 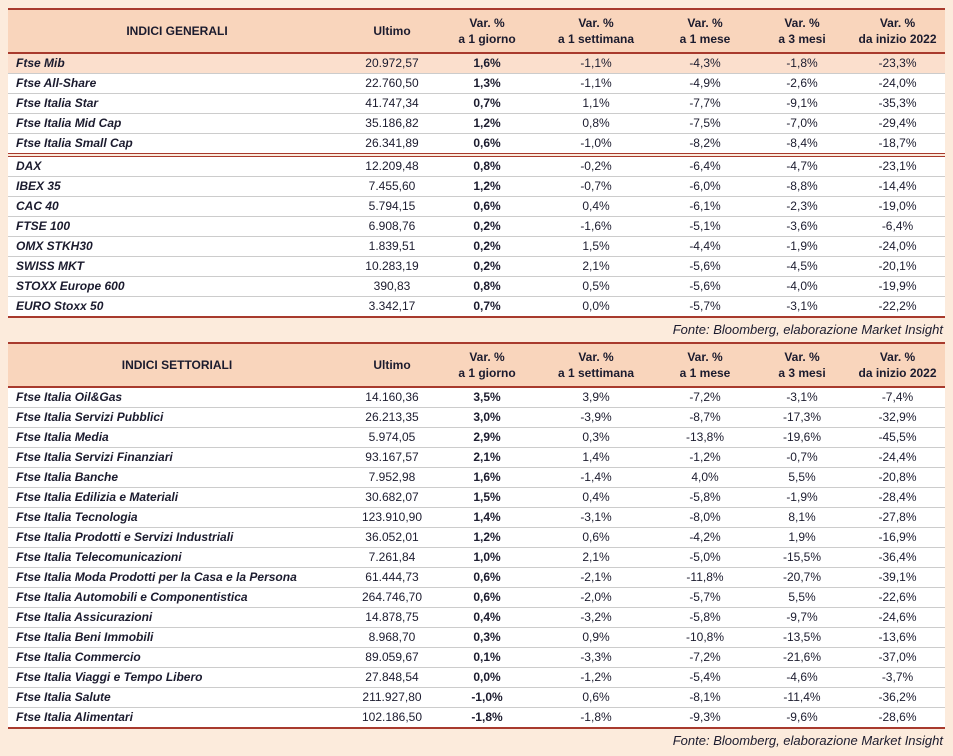 What do you see at coordinates (487, 83) in the screenshot?
I see `var-value: 1,3%` at bounding box center [487, 83].